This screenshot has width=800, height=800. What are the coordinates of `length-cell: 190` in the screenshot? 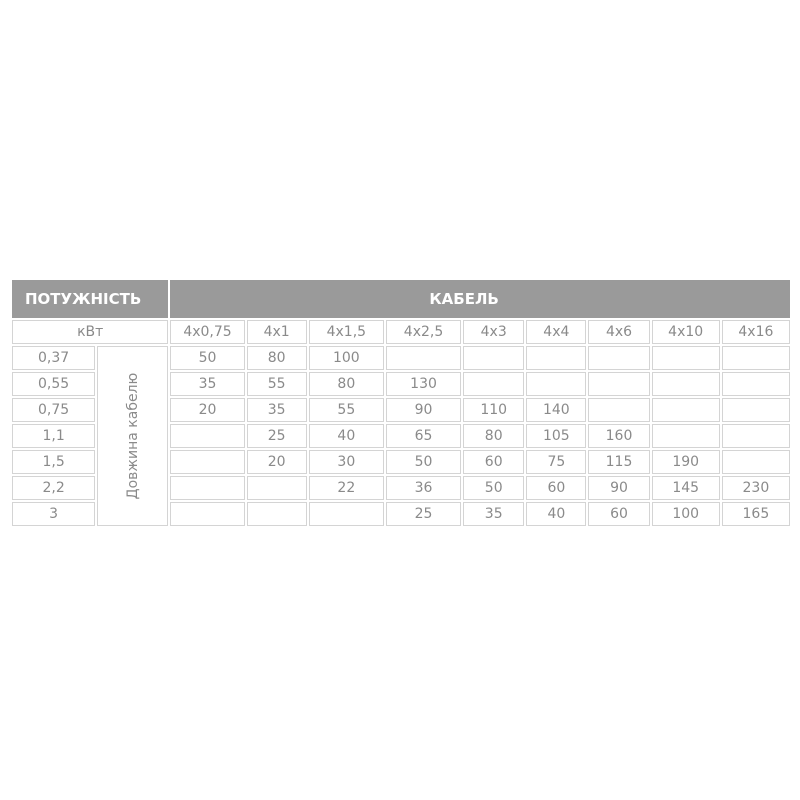 It's located at (685, 462).